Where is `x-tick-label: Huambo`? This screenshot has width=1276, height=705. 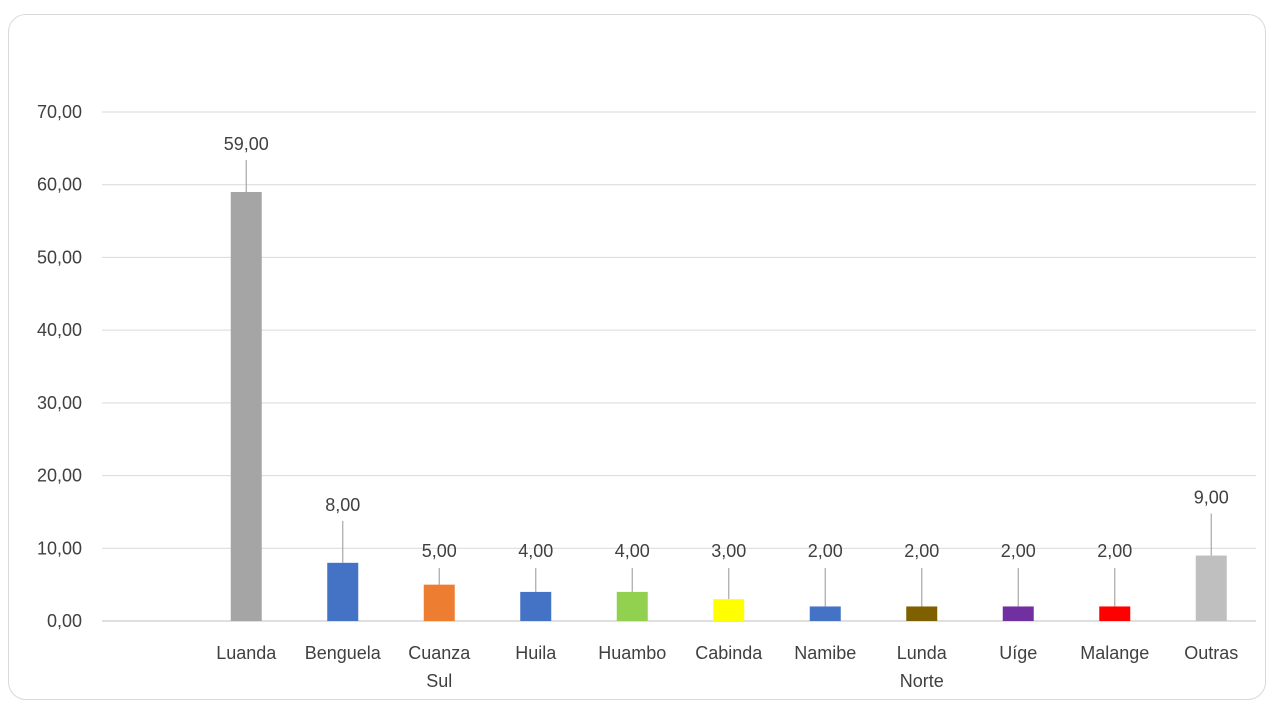
x-tick-label: Huambo is located at coordinates (632, 653).